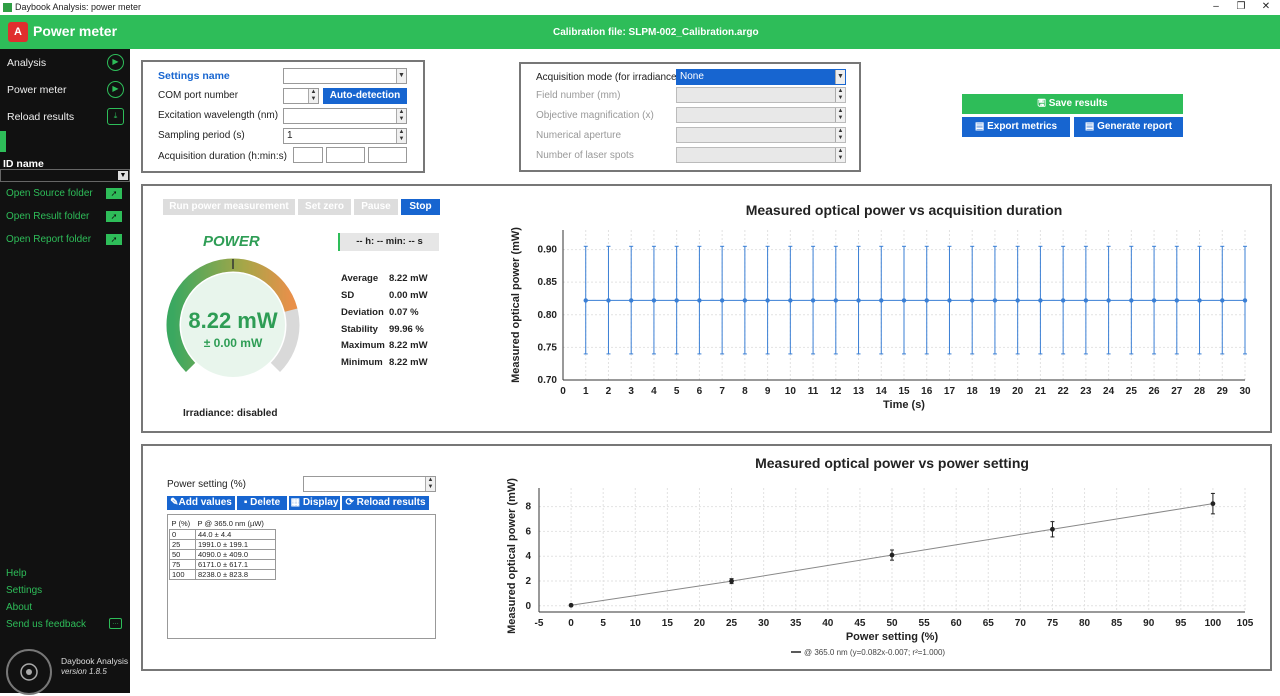  I want to click on set-zero-button: Set zero, so click(324, 207).